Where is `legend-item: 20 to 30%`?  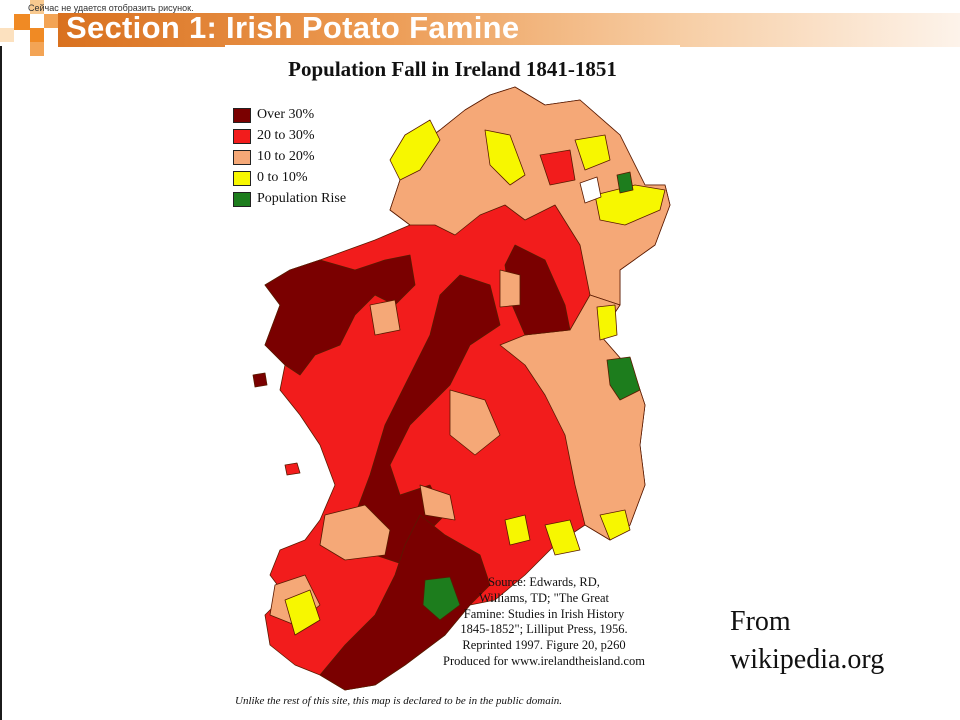
legend-item: 20 to 30% is located at coordinates (289, 136).